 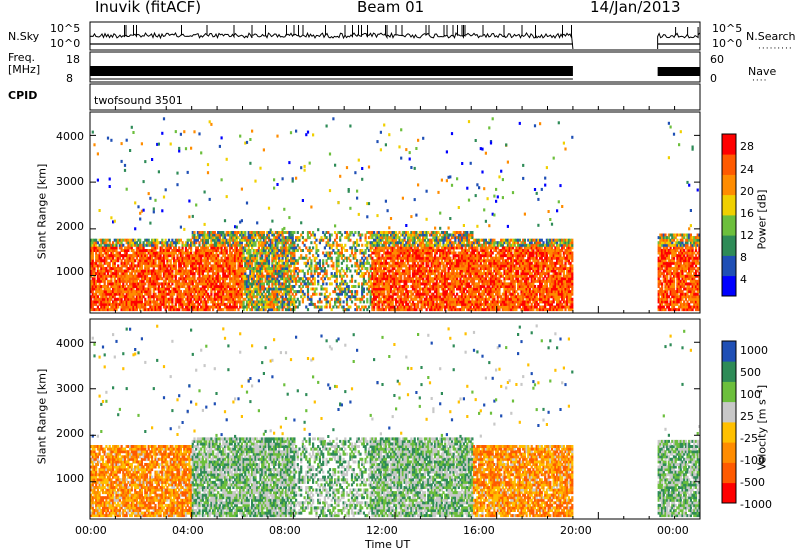 What do you see at coordinates (635, 8) in the screenshot?
I see `date-title: 14/Jan/2013` at bounding box center [635, 8].